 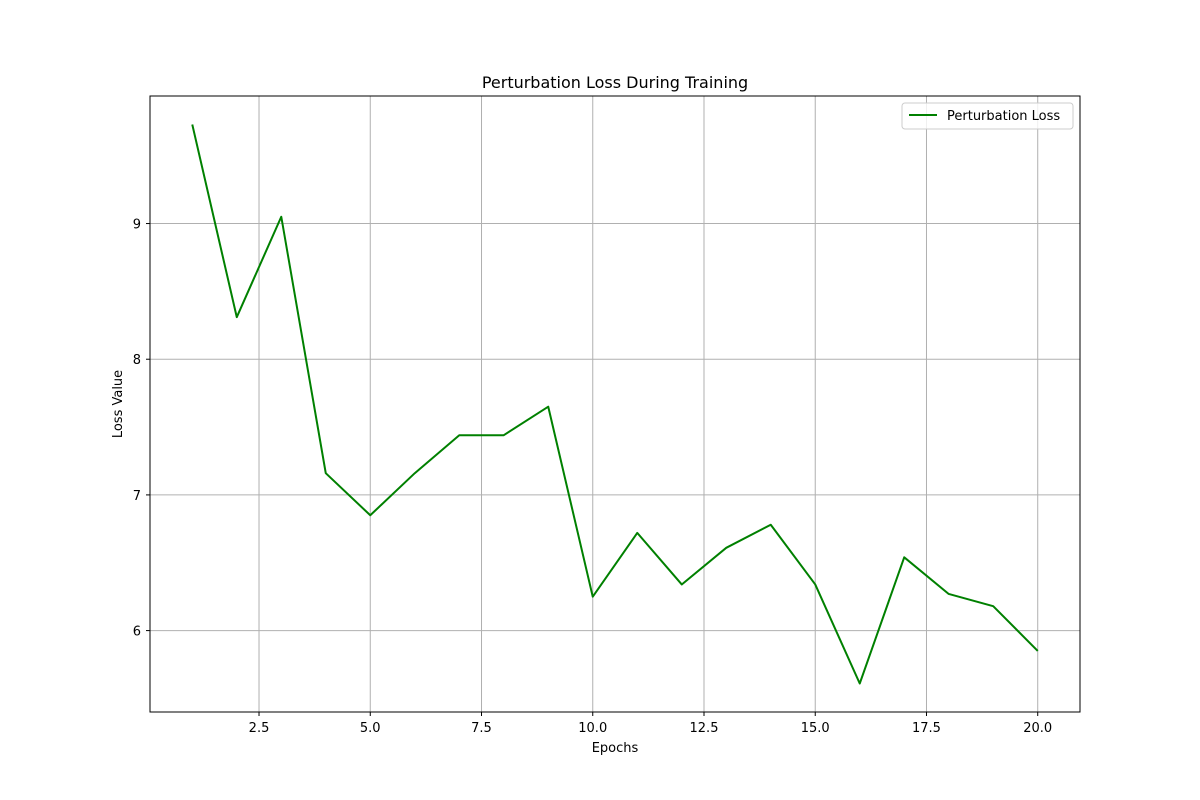 I want to click on y-tick-label: 6, so click(x=137, y=632).